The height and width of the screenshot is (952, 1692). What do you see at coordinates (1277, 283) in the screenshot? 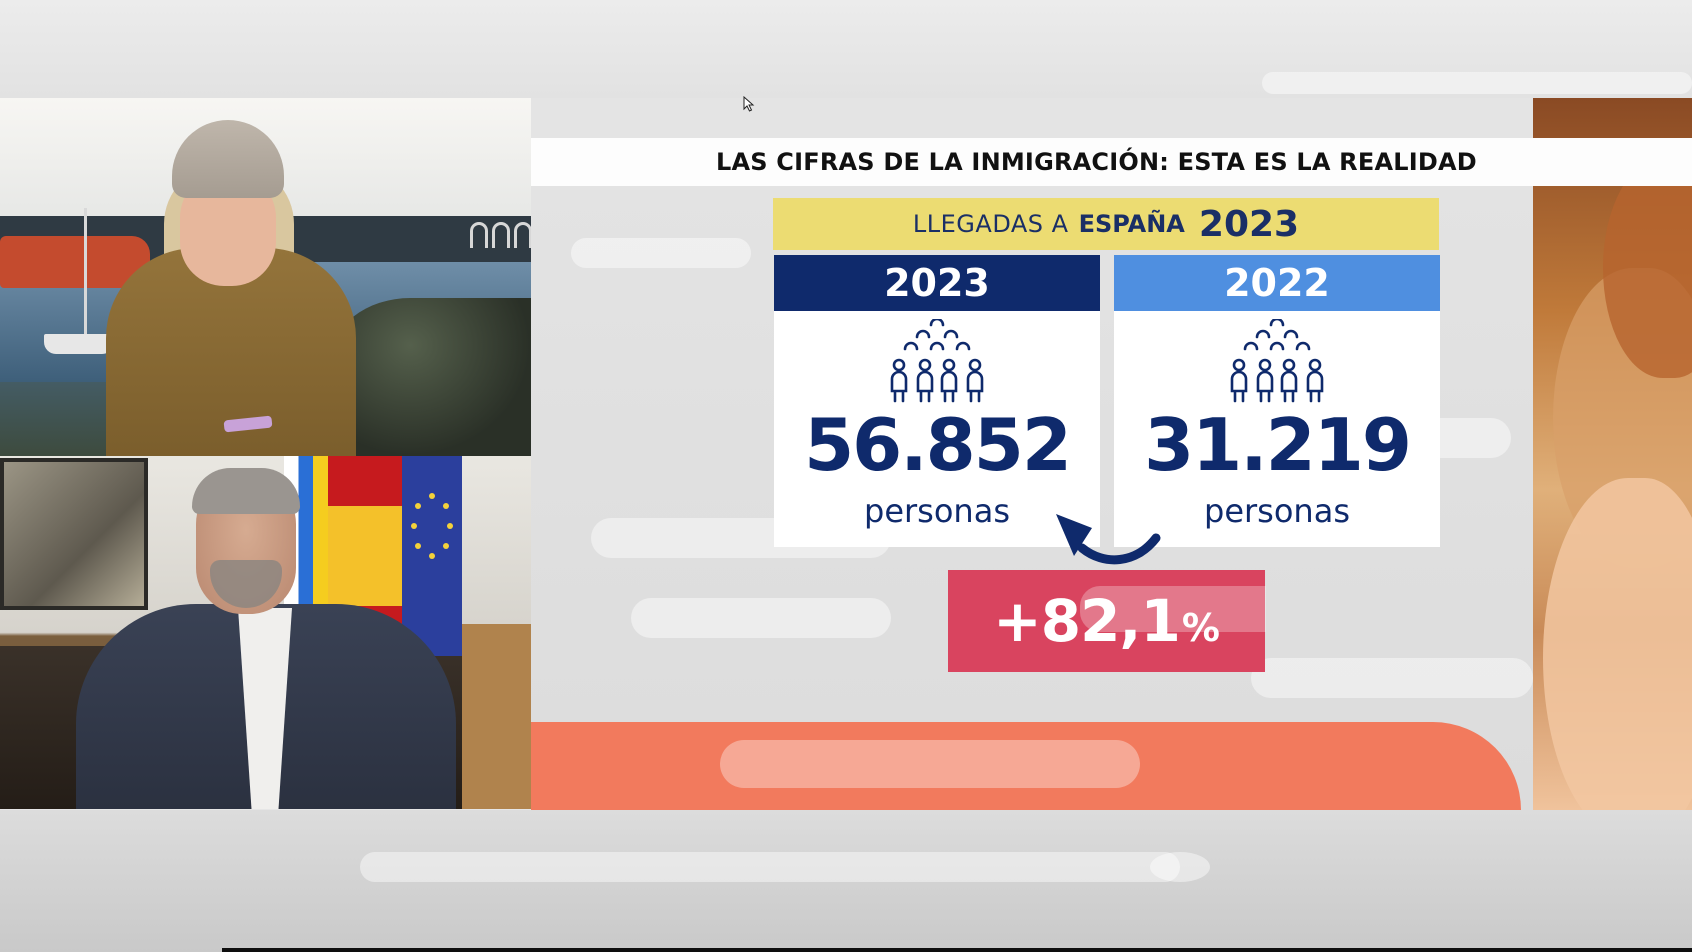
I see `card-year: 2022` at bounding box center [1277, 283].